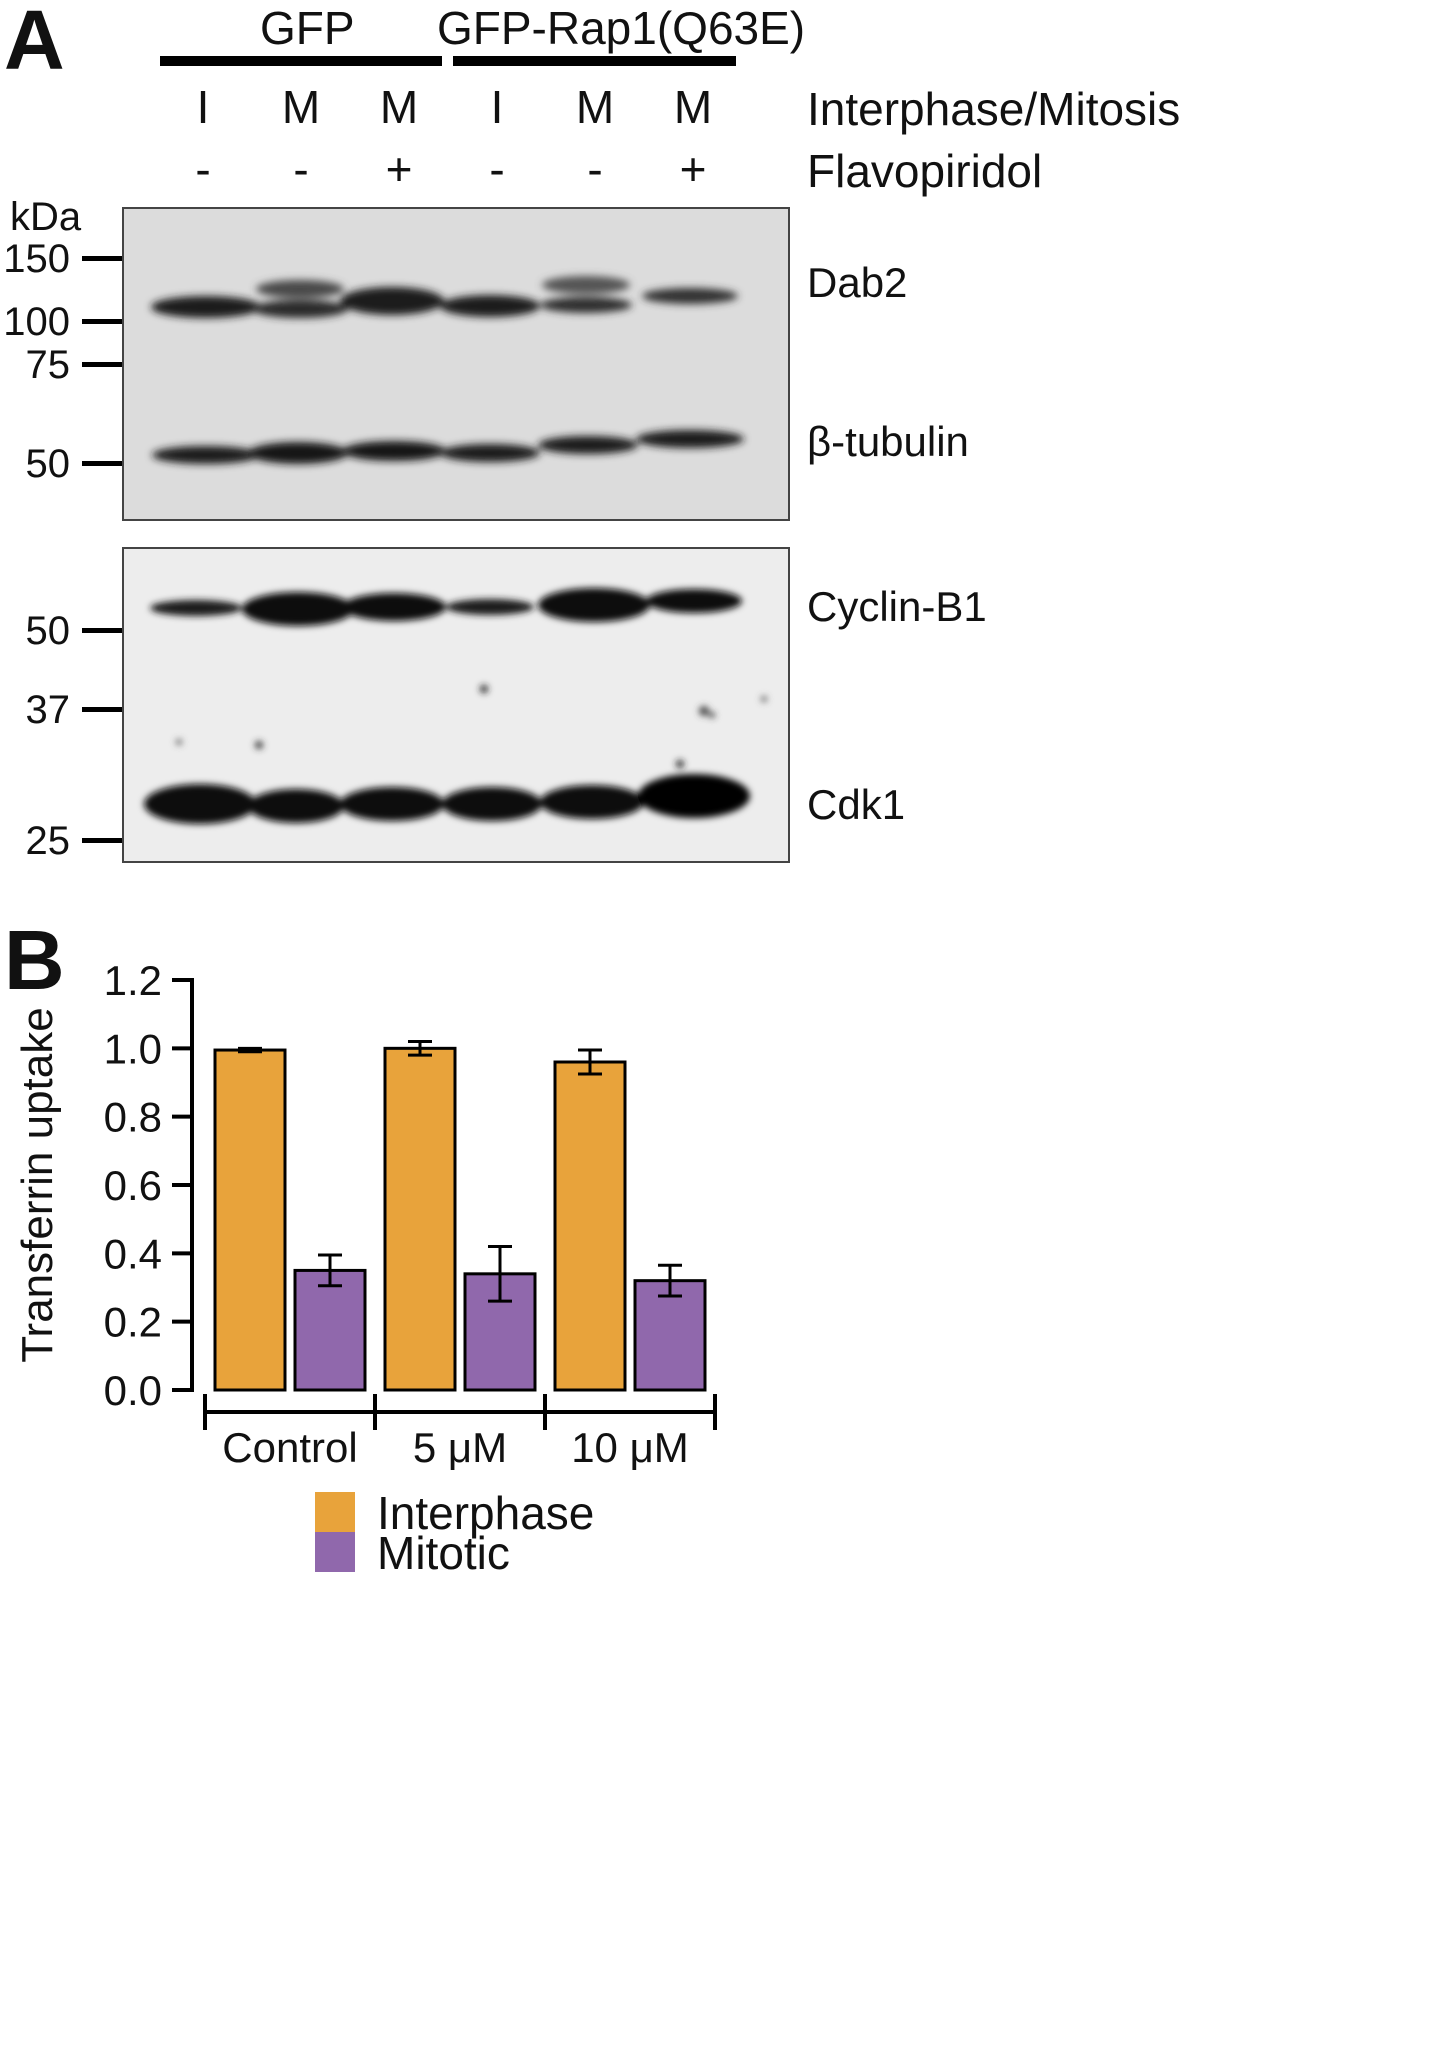 The image size is (1445, 2067). What do you see at coordinates (133, 1253) in the screenshot?
I see `y-tick-label: 0.4` at bounding box center [133, 1253].